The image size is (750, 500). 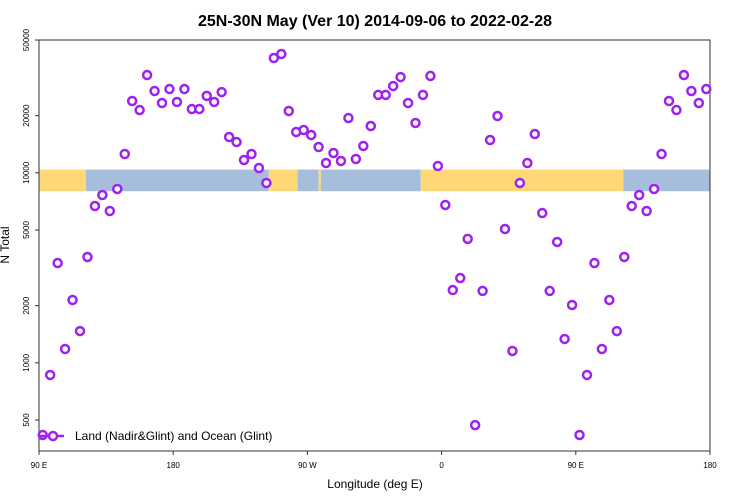 What do you see at coordinates (307, 465) in the screenshot?
I see `x-tick-label: 90 W` at bounding box center [307, 465].